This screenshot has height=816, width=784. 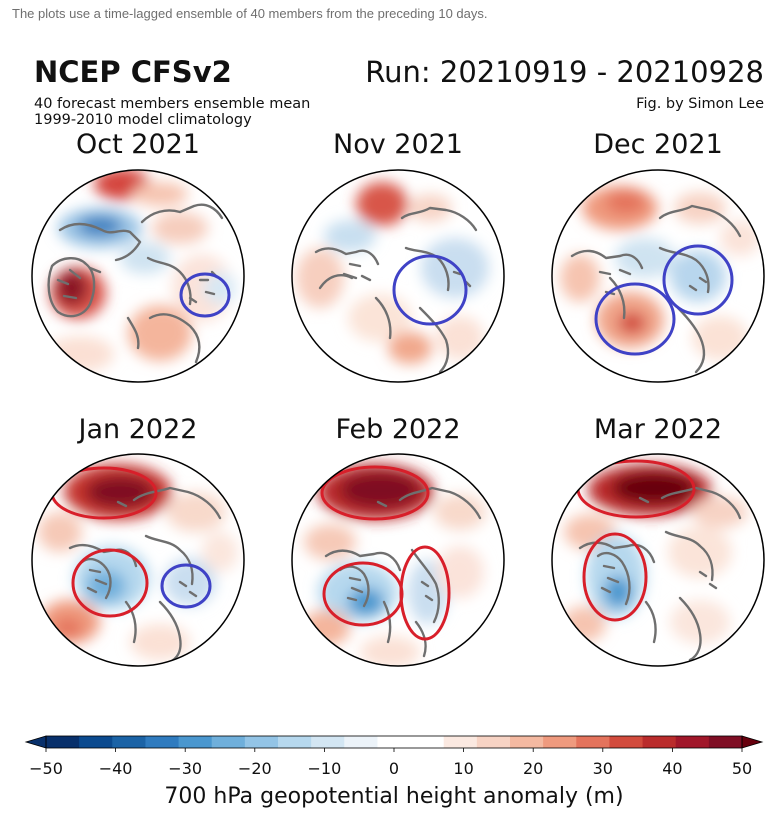 What do you see at coordinates (172, 104) in the screenshot?
I see `ensemble-subtitle: 40 forecast members ensemble mean` at bounding box center [172, 104].